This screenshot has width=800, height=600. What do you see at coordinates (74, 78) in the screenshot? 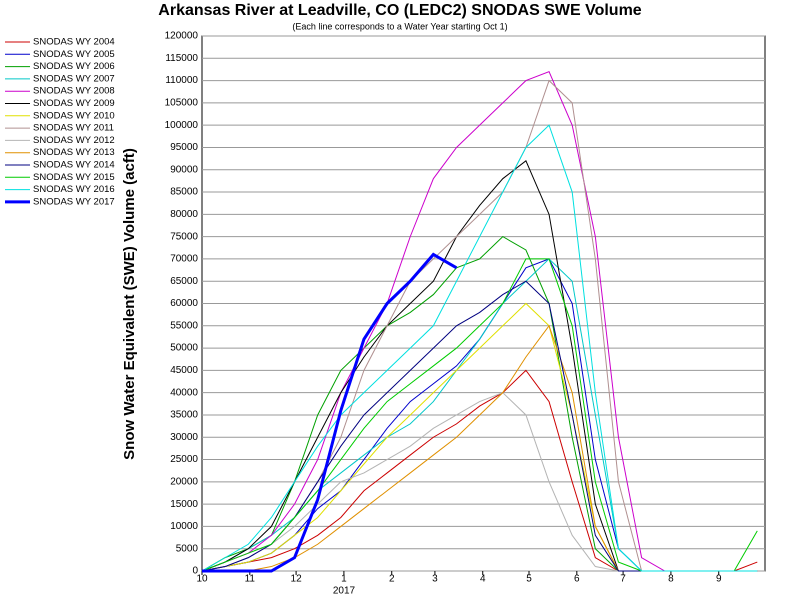
I see `legend-label: SNODAS WY 2007` at bounding box center [74, 78].